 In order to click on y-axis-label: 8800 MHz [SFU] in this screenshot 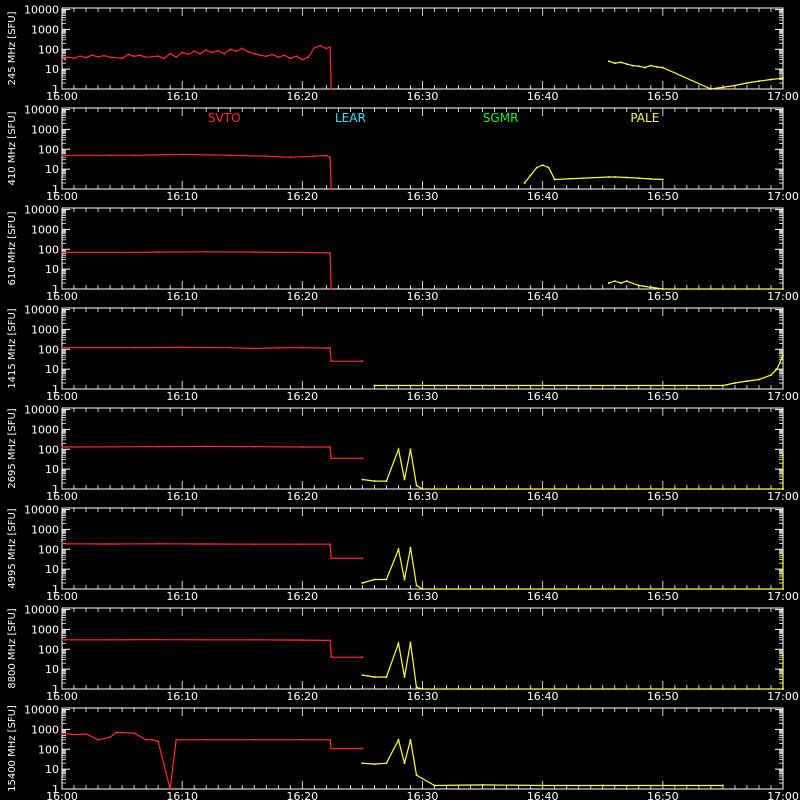, I will do `click(12, 648)`.